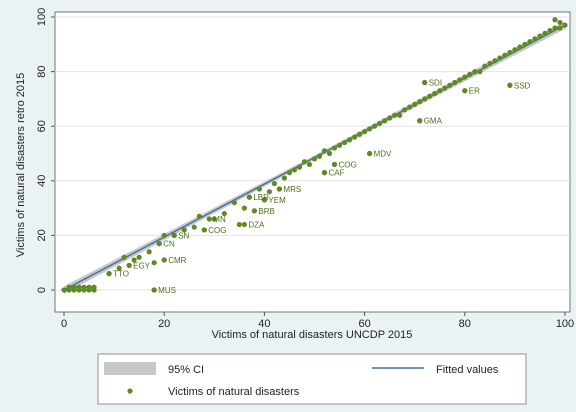 The height and width of the screenshot is (412, 576). What do you see at coordinates (121, 274) in the screenshot?
I see `point-label: TTO` at bounding box center [121, 274].